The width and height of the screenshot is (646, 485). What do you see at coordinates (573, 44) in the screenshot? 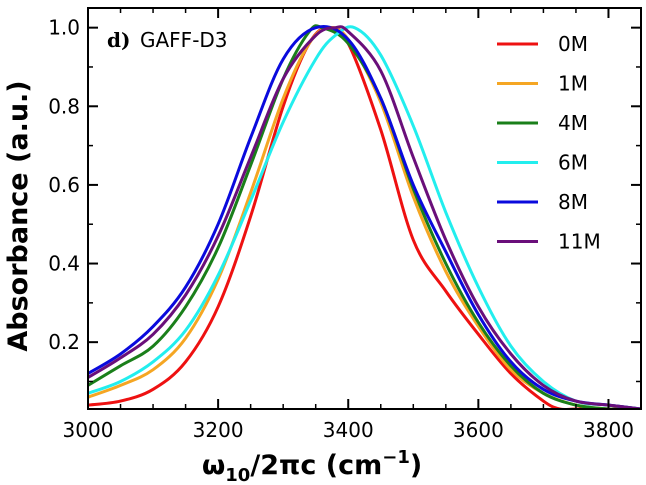
I see `legend-label-0M: 0M` at bounding box center [573, 44].